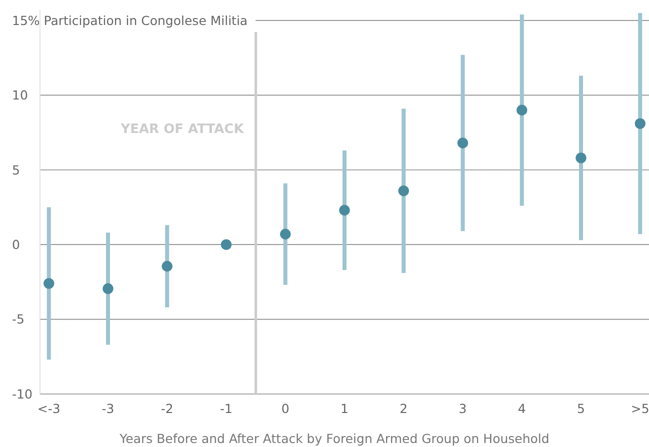 This screenshot has height=447, width=649. Describe the element at coordinates (462, 408) in the screenshot. I see `x-tick-label: 3` at that location.